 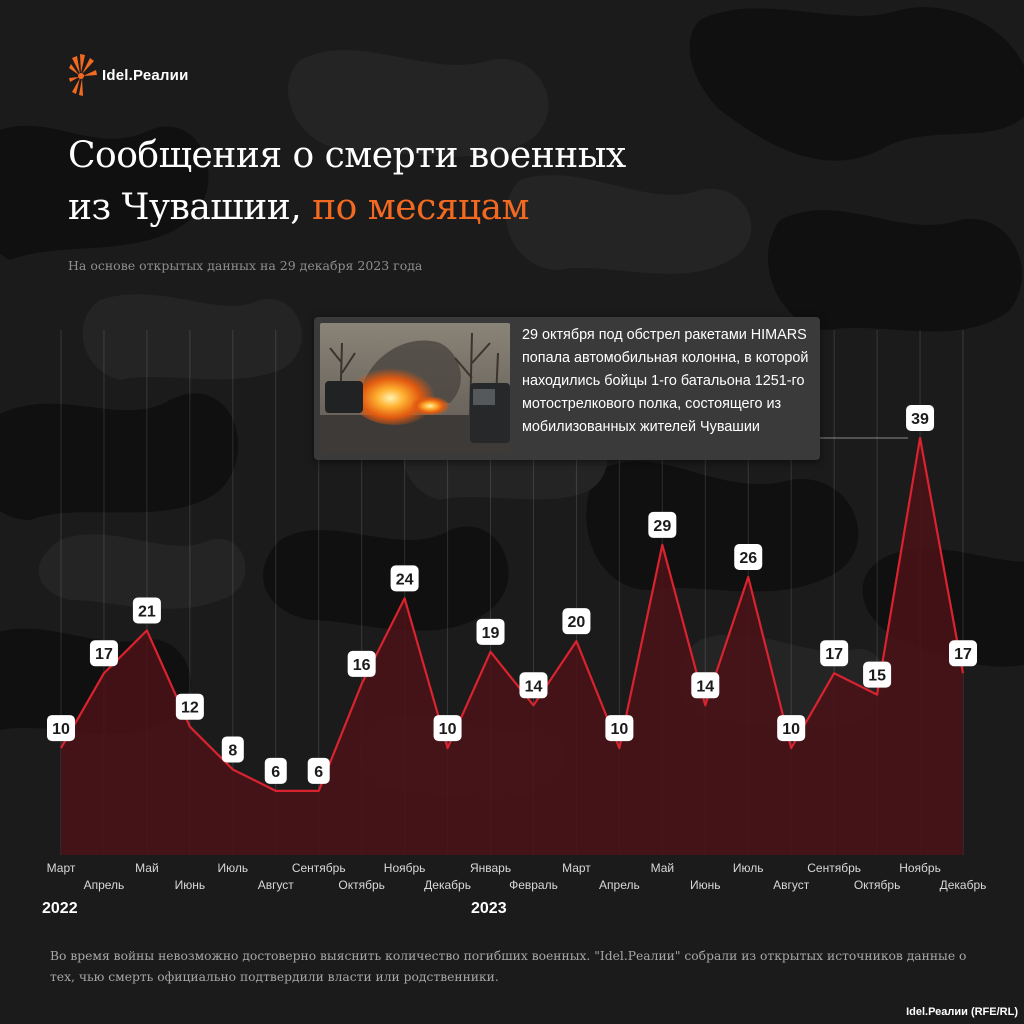 I want to click on x-tick-label: Январь, so click(x=490, y=868).